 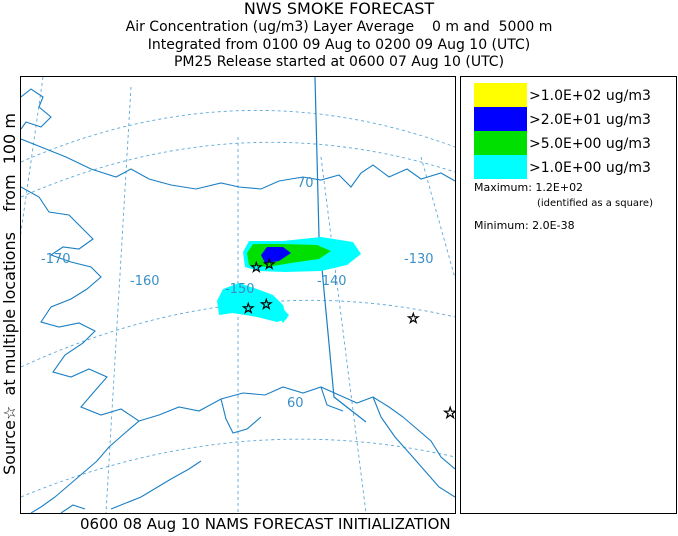 What do you see at coordinates (590, 120) in the screenshot?
I see `legend-label: >2.0E+01 ug/m3` at bounding box center [590, 120].